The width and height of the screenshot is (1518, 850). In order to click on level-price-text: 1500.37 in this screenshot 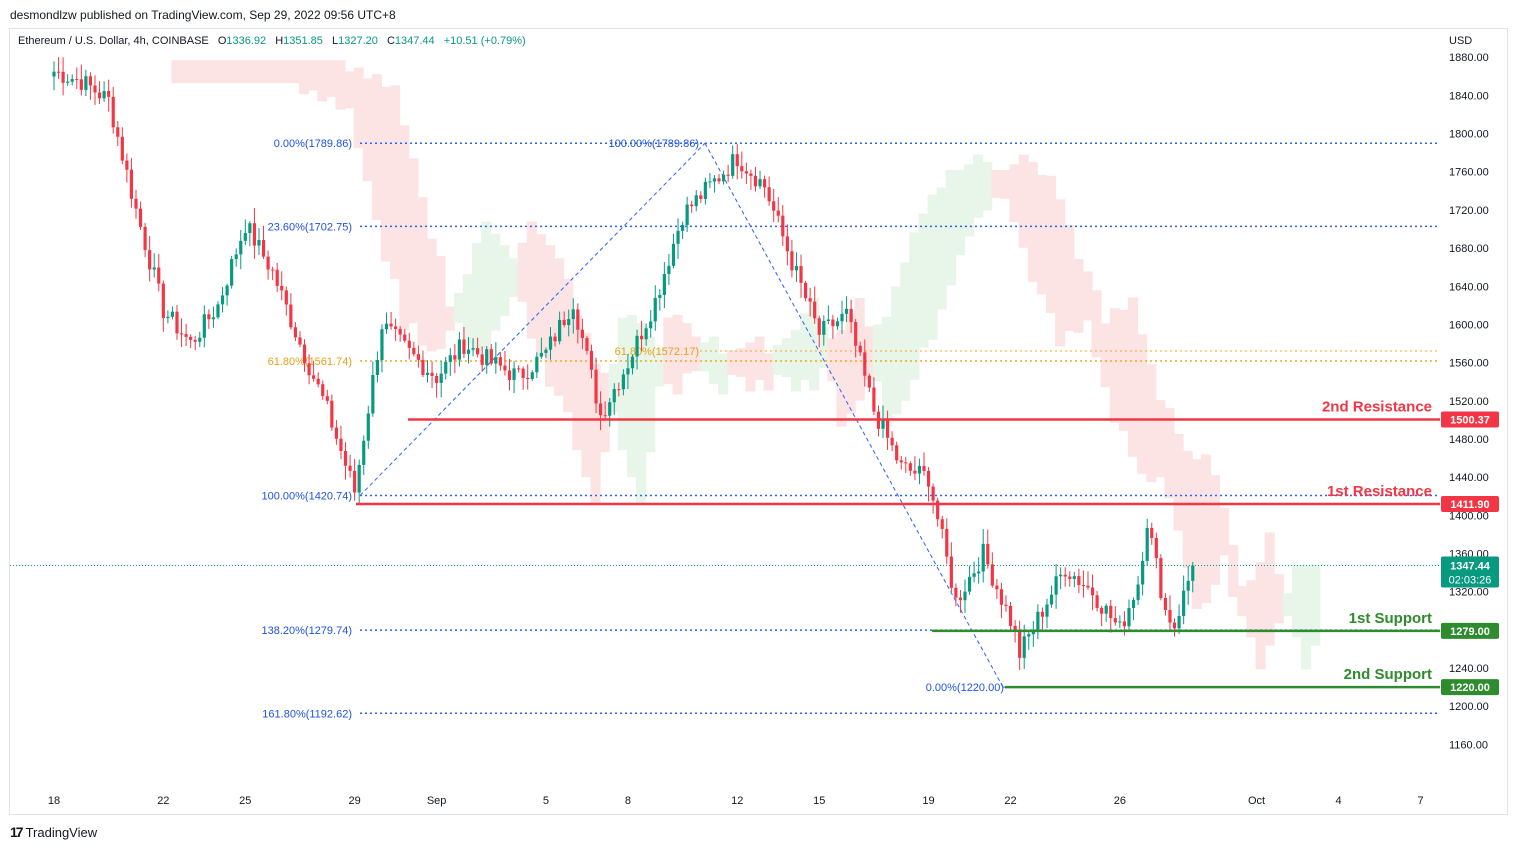, I will do `click(1470, 421)`.